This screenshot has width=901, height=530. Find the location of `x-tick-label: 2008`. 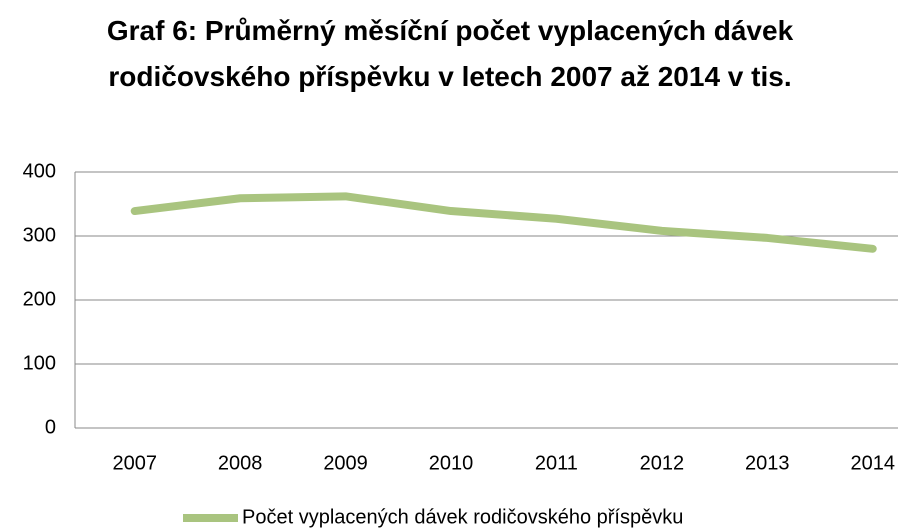

x-tick-label: 2008 is located at coordinates (240, 463).